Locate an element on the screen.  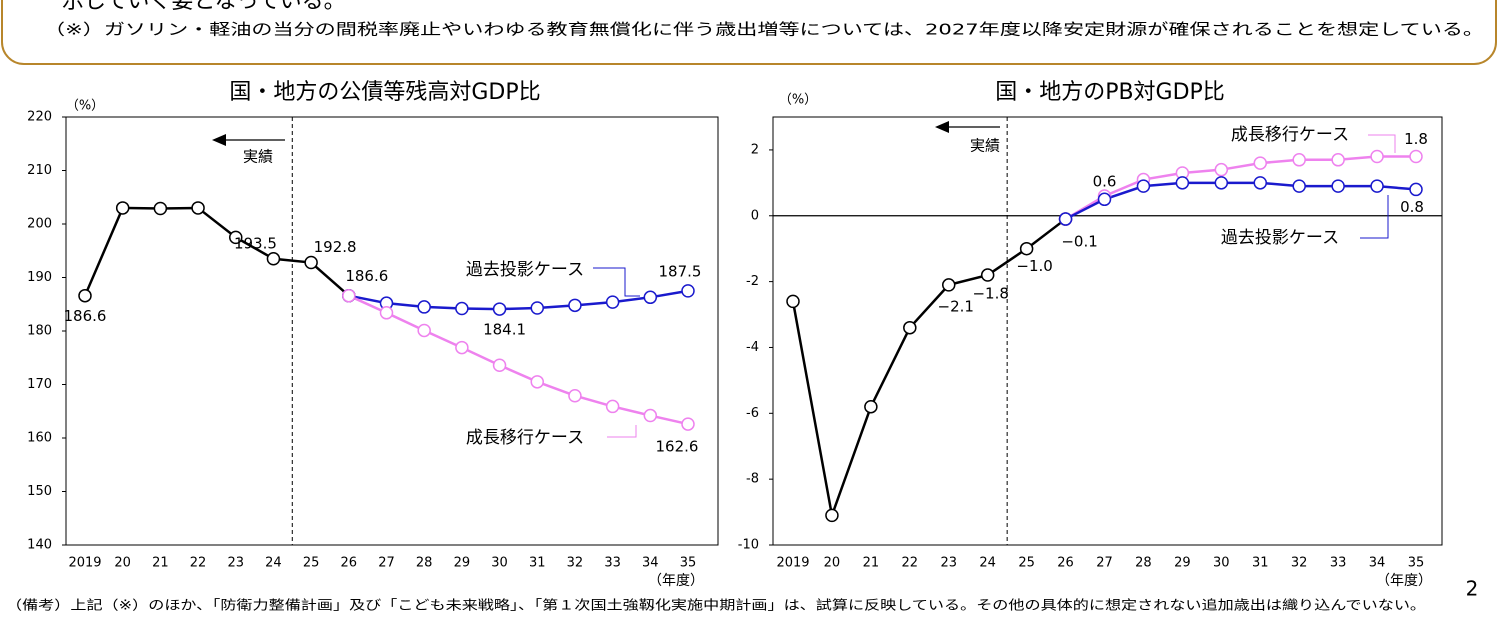
y-tick-label: 200 is located at coordinates (39, 224).